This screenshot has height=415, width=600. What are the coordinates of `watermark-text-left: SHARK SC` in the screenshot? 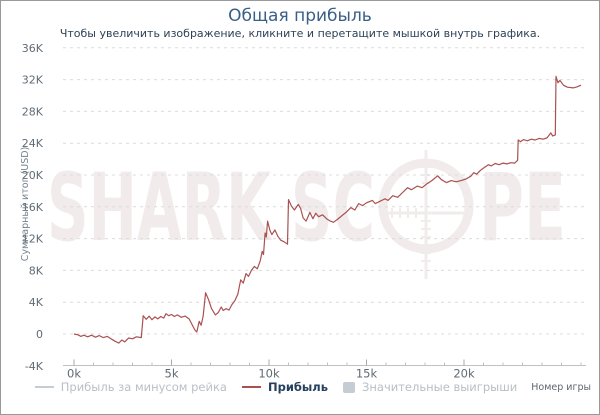 It's located at (211, 208).